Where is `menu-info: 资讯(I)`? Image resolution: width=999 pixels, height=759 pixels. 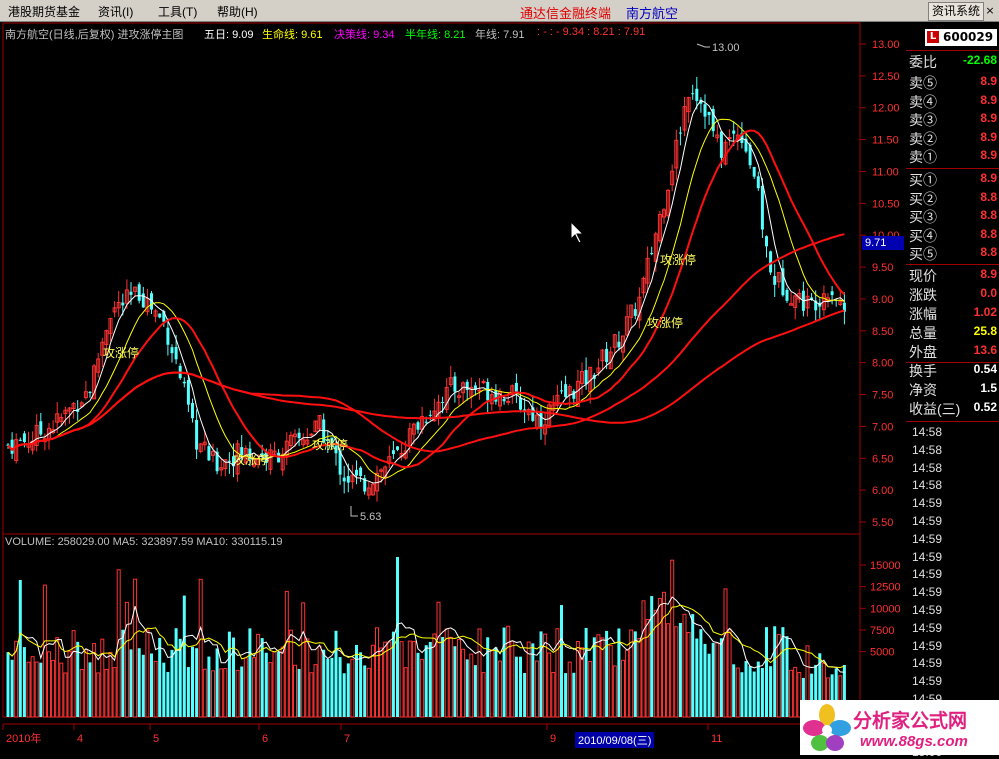
menu-info: 资讯(I) is located at coordinates (116, 12).